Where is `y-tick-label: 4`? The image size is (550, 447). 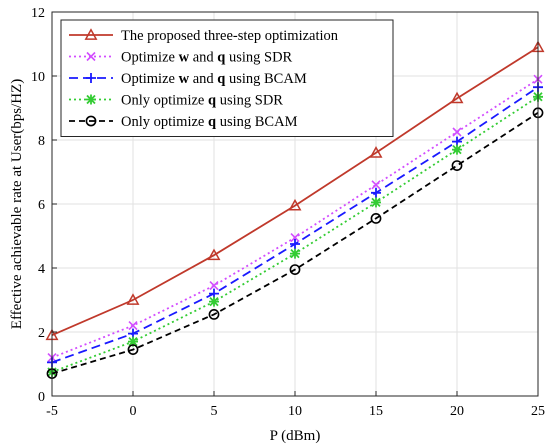
y-tick-label: 4 is located at coordinates (41, 269).